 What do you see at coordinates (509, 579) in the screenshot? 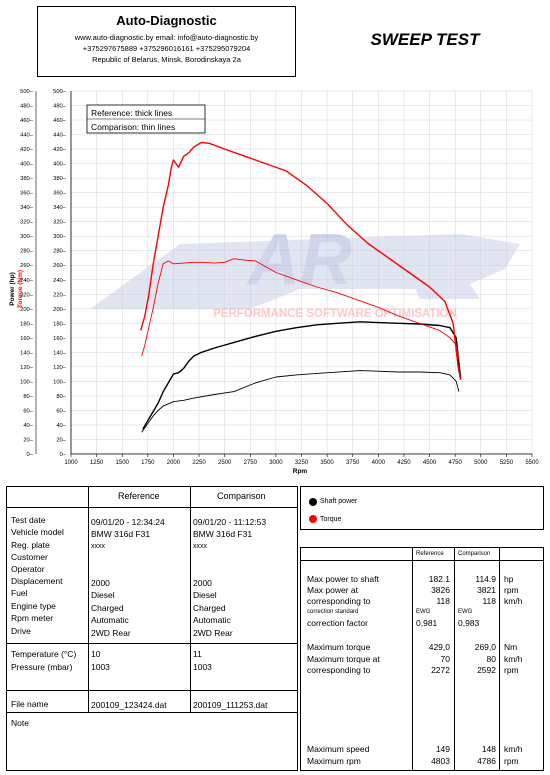
I see `max-power-unit: hp` at bounding box center [509, 579].